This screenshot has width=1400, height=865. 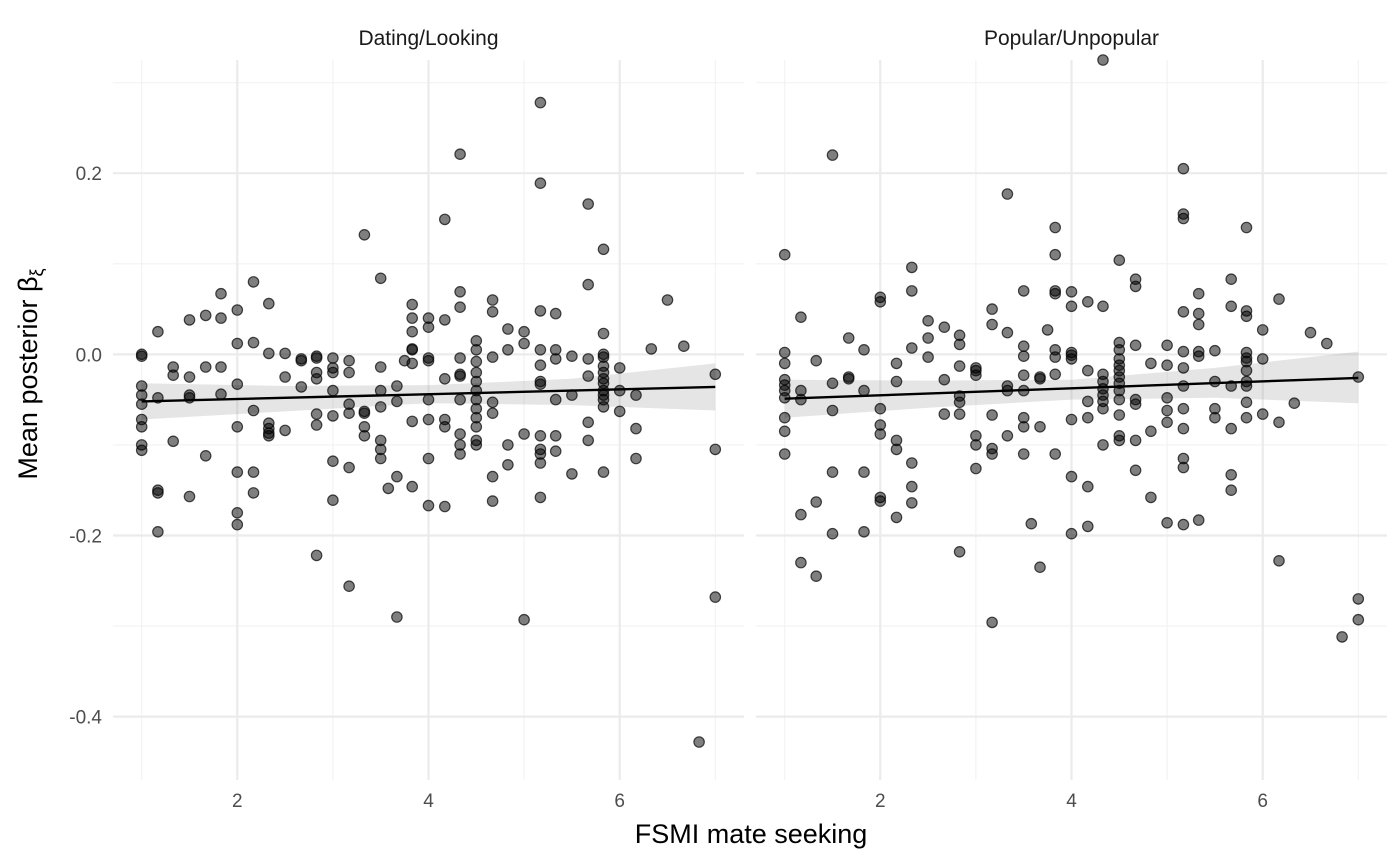 I want to click on panel-title-popular-unpopular: Popular/Unpopular, so click(x=1071, y=38).